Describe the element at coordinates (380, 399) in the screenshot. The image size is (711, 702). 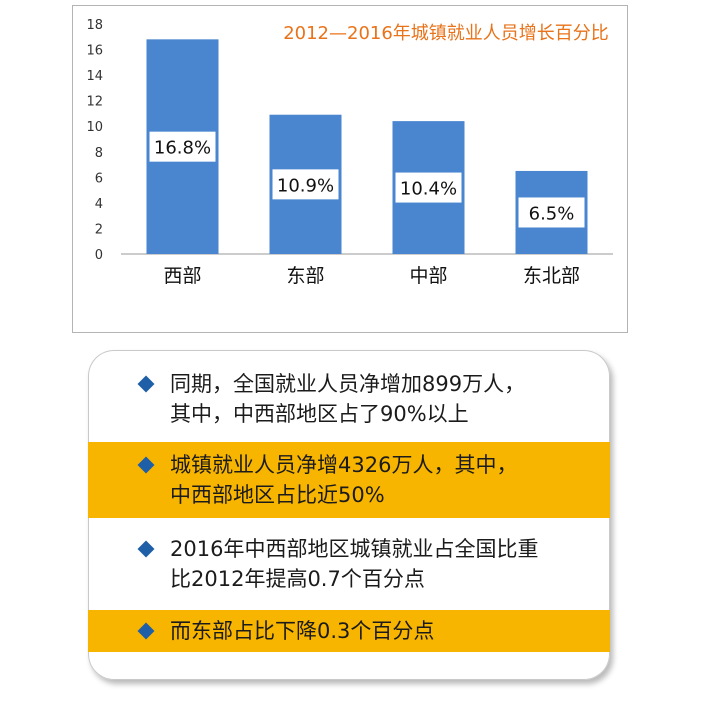
I see `info-text: 同期，全国就业人员净增加899万人， 其中，中西部地区占了90%以上` at that location.